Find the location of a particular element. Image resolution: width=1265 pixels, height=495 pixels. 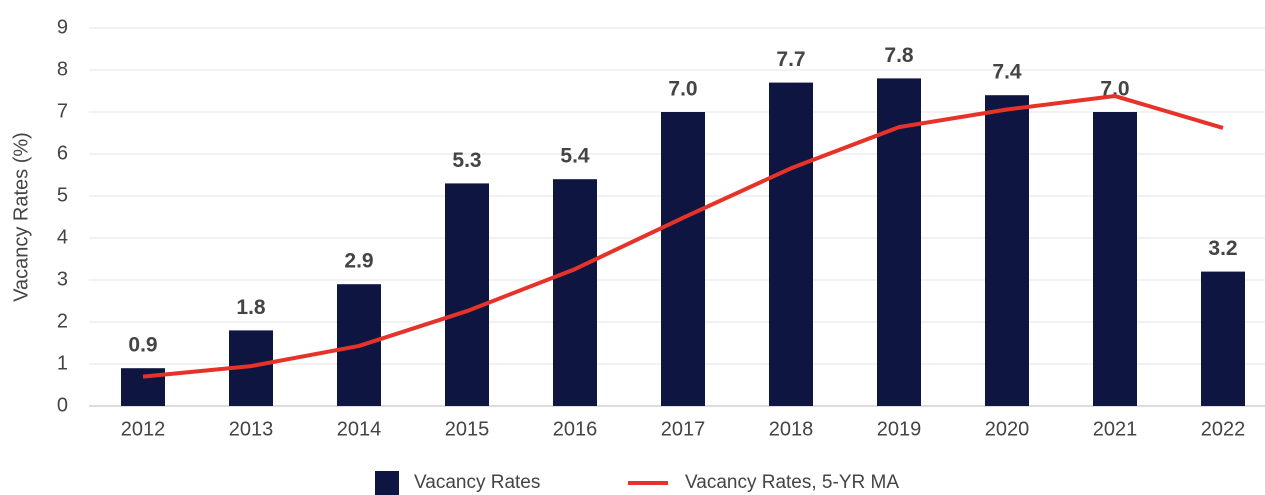

value-label: 2.9 is located at coordinates (358, 261).